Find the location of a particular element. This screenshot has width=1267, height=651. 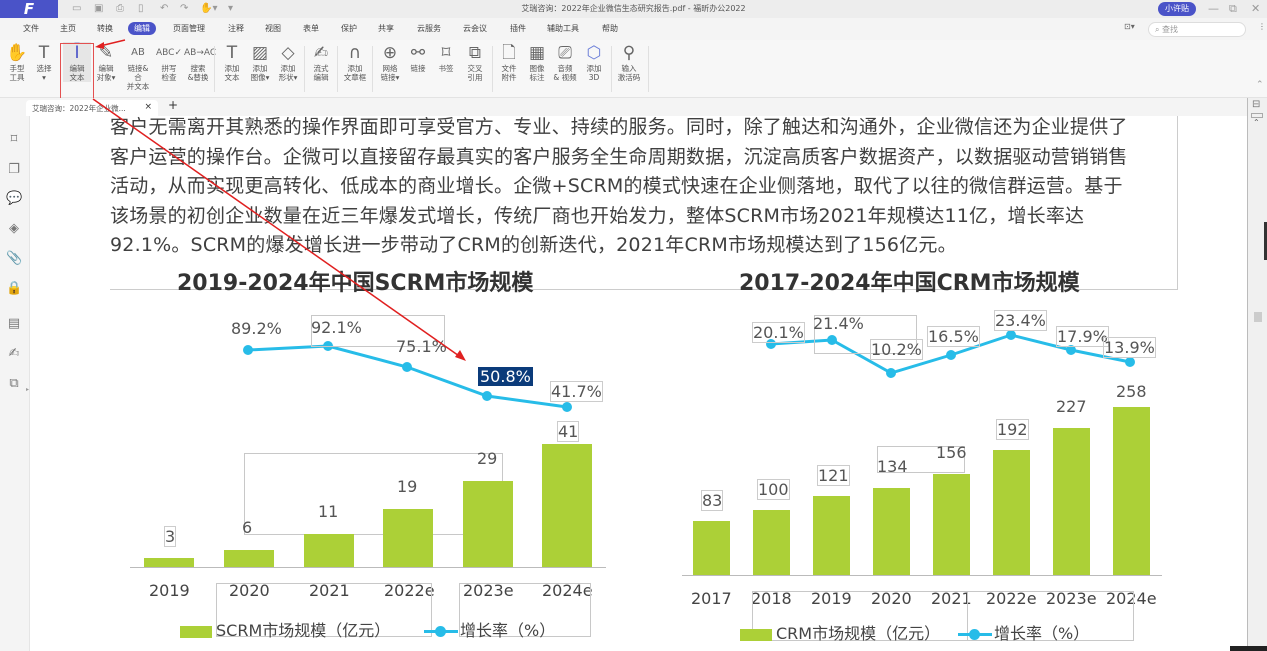

growth-label-selected: 50.8% is located at coordinates (505, 376).